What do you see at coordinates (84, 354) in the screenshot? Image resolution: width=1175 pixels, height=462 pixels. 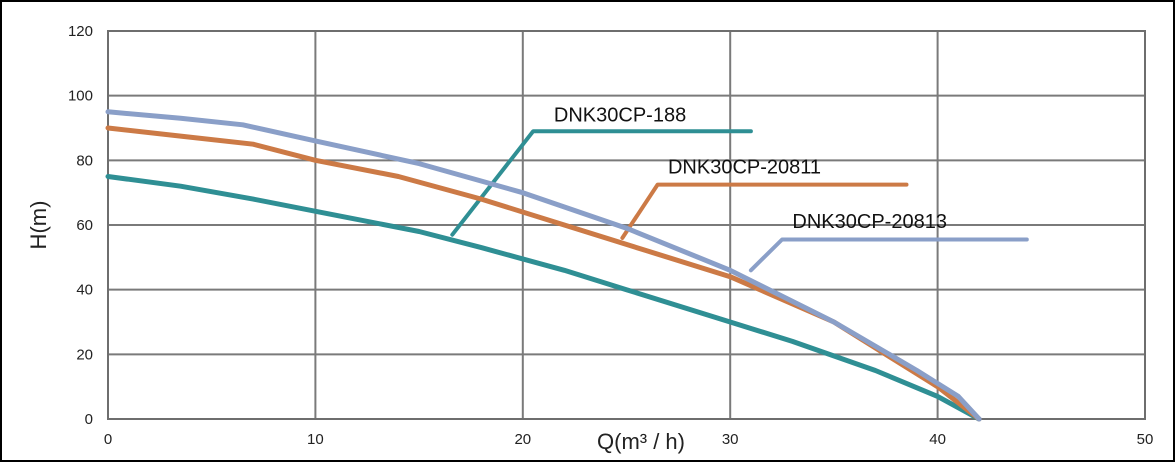 I see `y-tick-label: 20` at bounding box center [84, 354].